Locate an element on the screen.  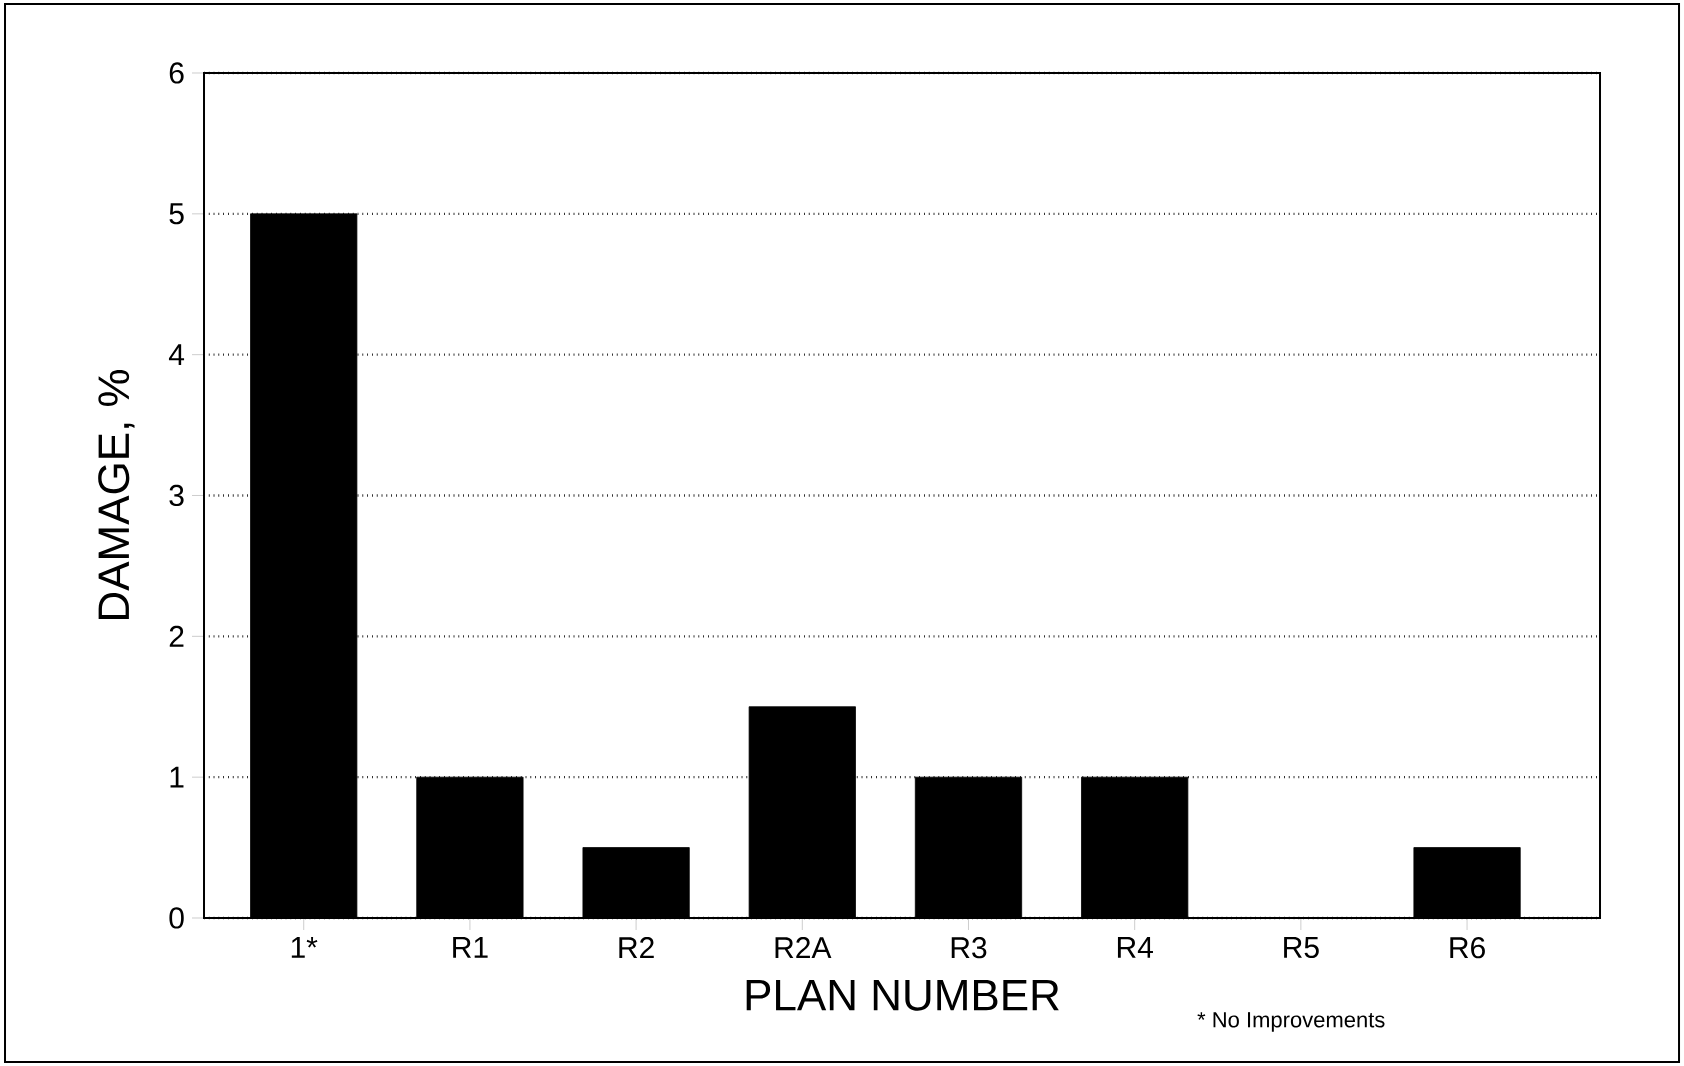
y-tick-label: 6 is located at coordinates (176, 73).